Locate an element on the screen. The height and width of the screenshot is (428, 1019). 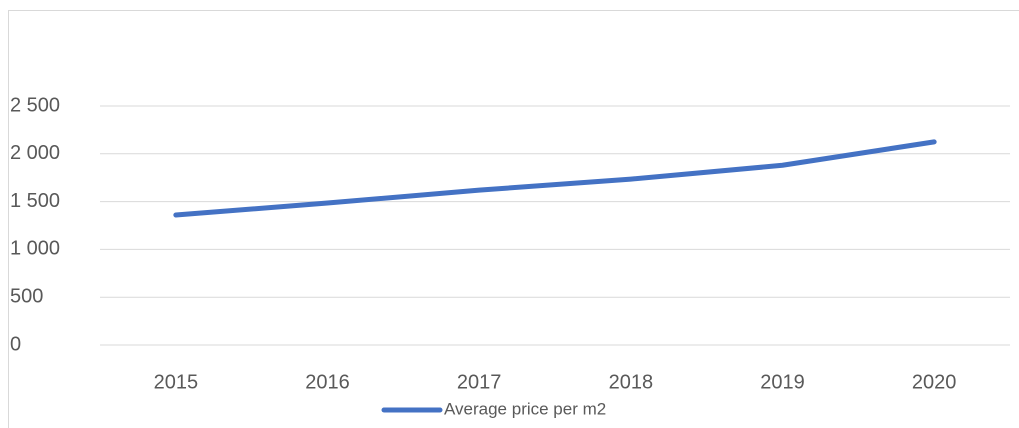
y-tick-label: 1 000 is located at coordinates (35, 249).